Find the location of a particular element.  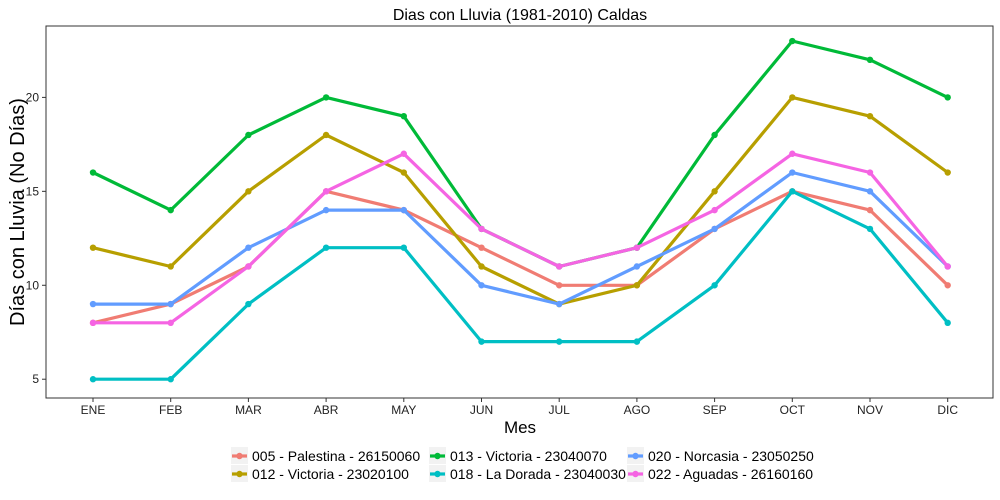

x-tick-label: AGO is located at coordinates (637, 410).